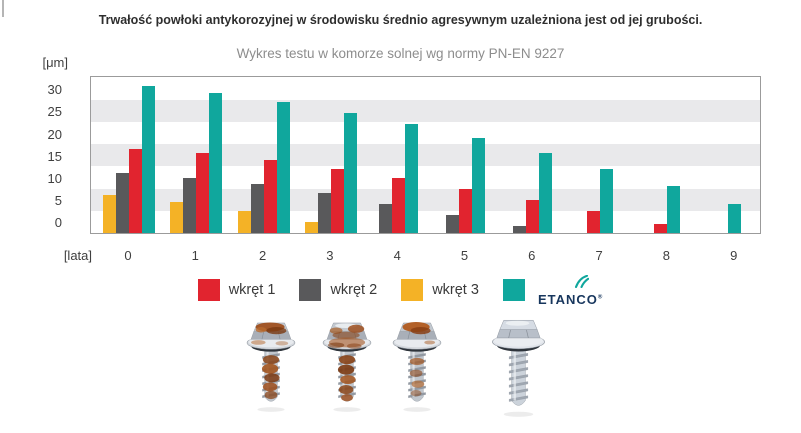 The width and height of the screenshot is (801, 433). Describe the element at coordinates (533, 216) in the screenshot. I see `bar-wkręt-1-year-6` at that location.